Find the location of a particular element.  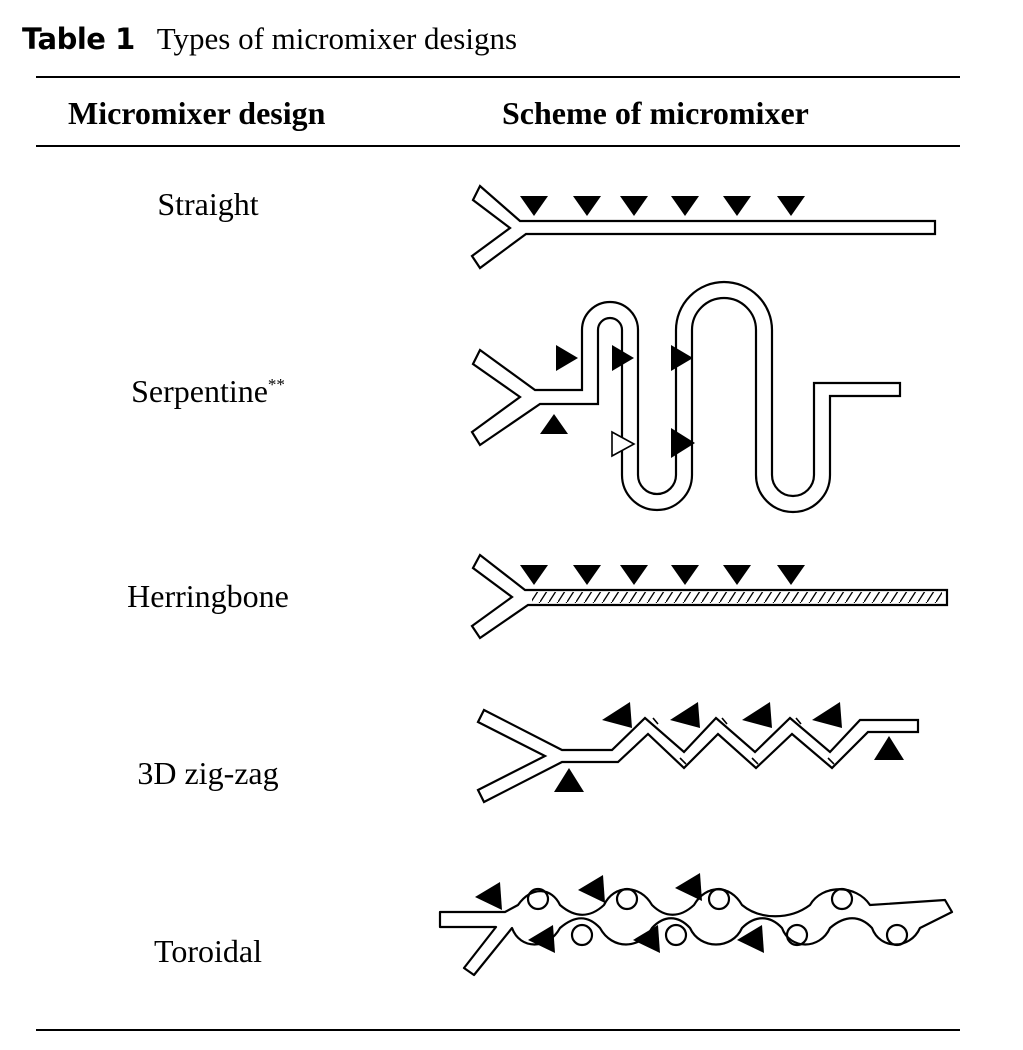

row-name-3d-zigzag: 3D zig-zag is located at coordinates (208, 773).